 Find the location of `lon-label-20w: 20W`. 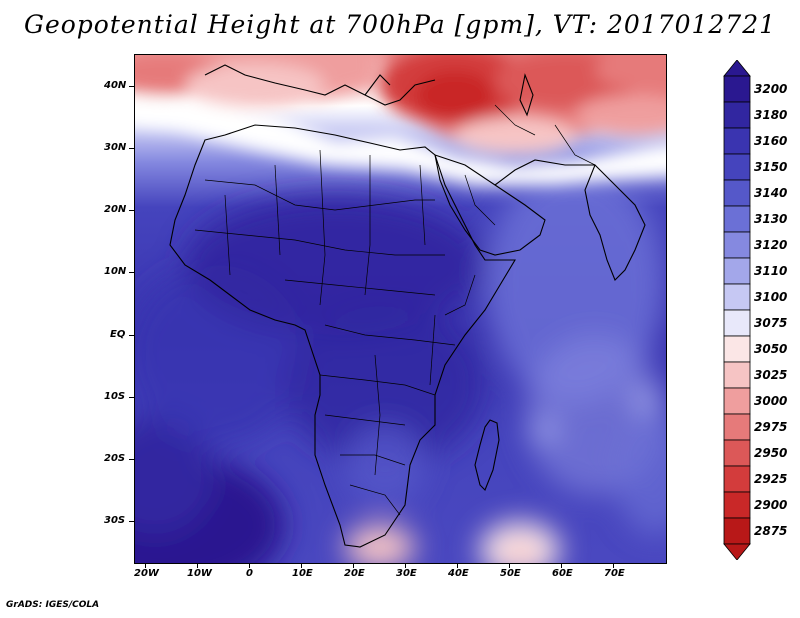

lon-label-20w: 20W is located at coordinates (146, 573).